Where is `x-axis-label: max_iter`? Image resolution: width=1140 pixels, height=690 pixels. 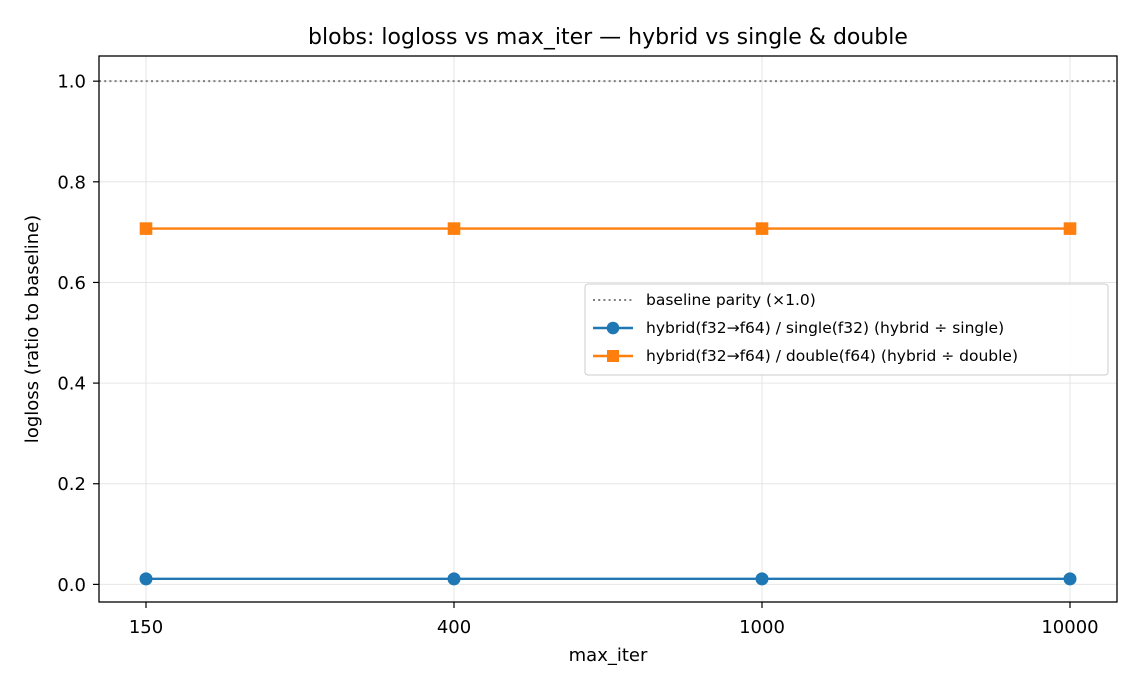
x-axis-label: max_iter is located at coordinates (608, 655).